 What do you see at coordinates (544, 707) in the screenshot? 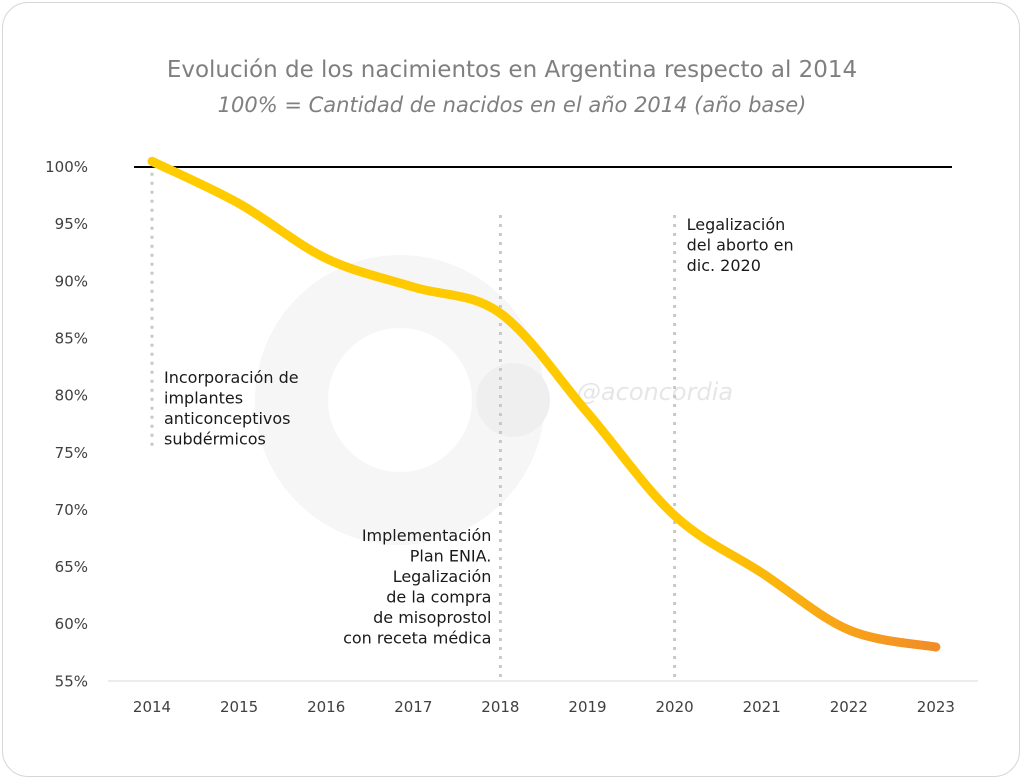
I see `x-axis-ticks: 2014 2015 2016 2017 2018 2019 2020 2021 2022 2023` at bounding box center [544, 707].